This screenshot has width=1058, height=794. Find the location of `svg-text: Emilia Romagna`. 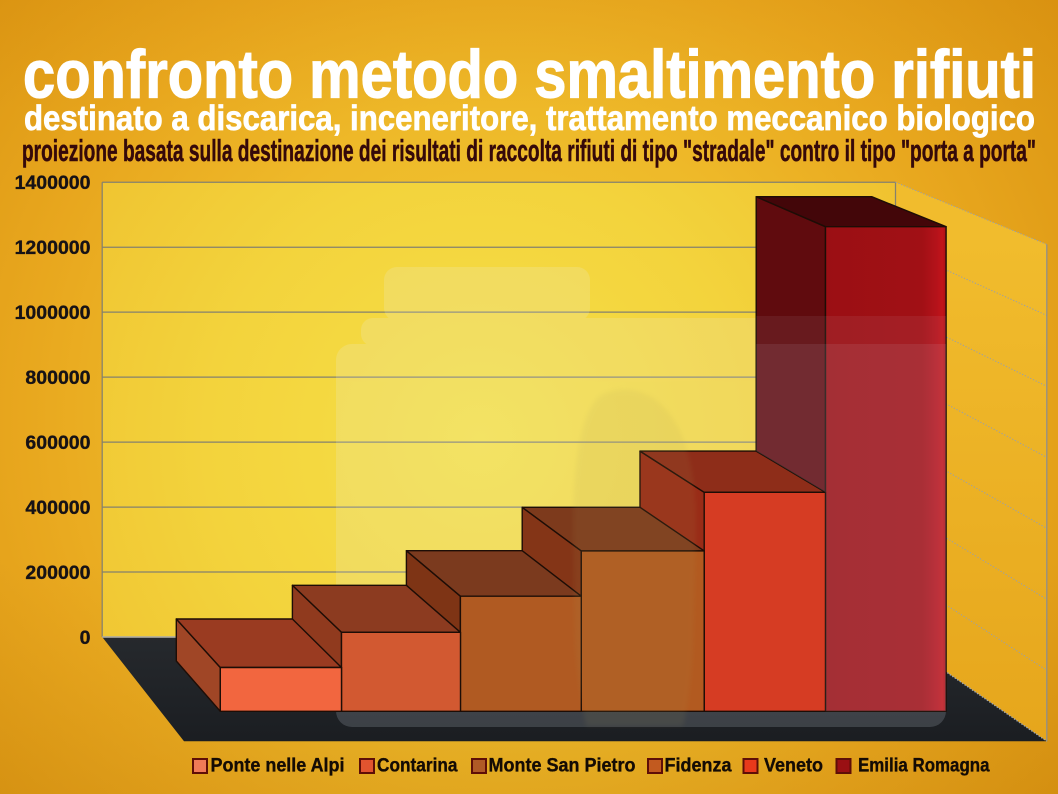

svg-text: Emilia Romagna is located at coordinates (924, 766).